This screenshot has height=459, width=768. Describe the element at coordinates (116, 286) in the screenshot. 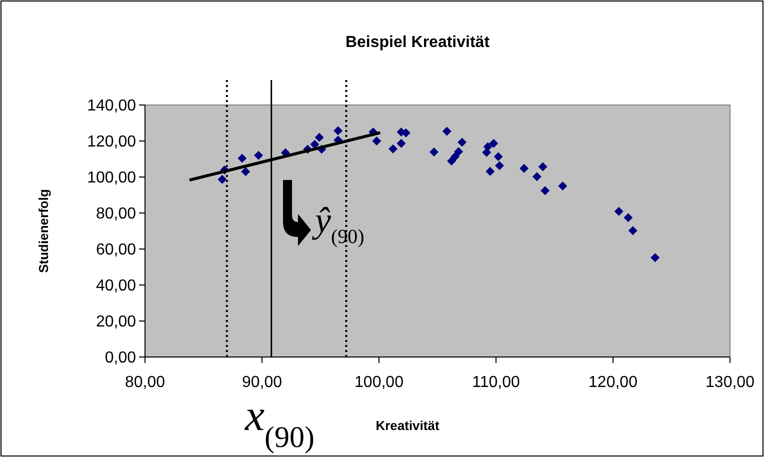

I see `y-tick-label: 40,00` at that location.